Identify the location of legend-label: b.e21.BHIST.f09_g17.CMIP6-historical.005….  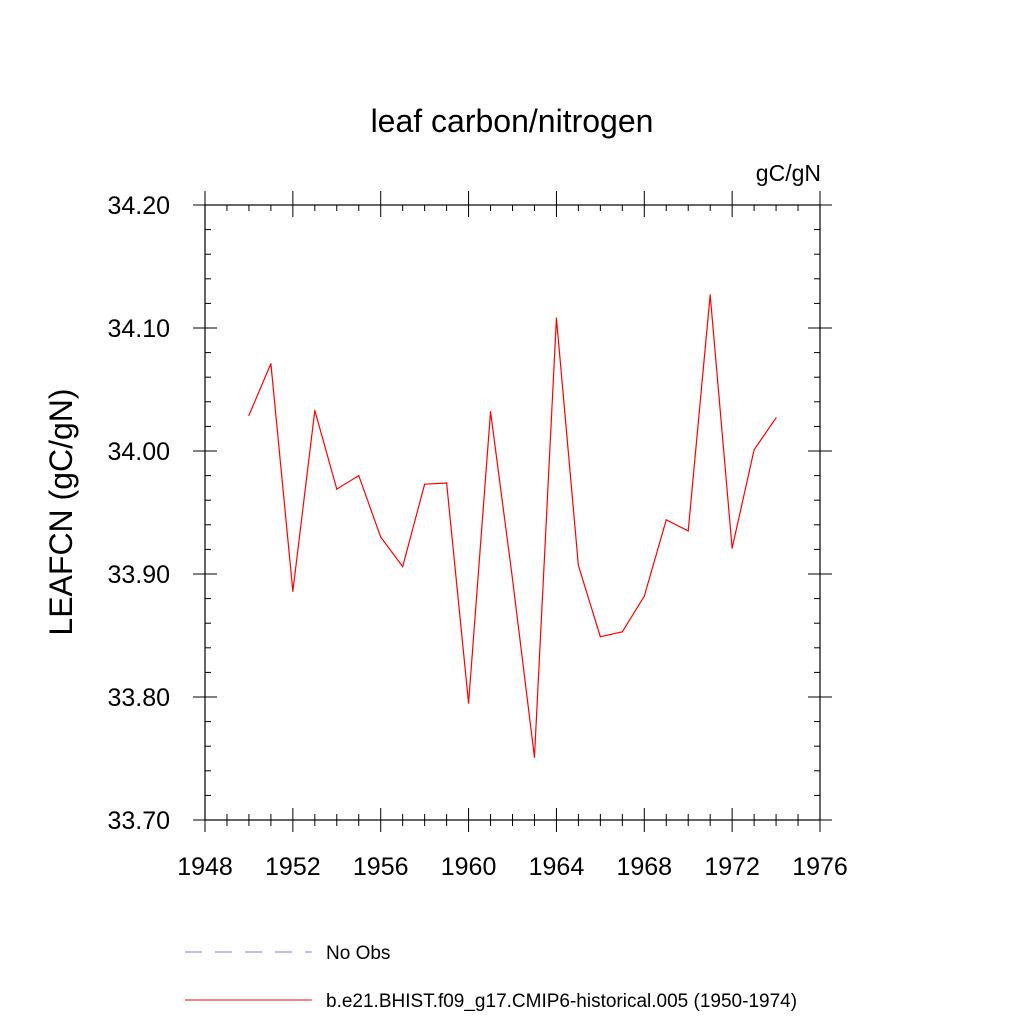
(561, 1001).